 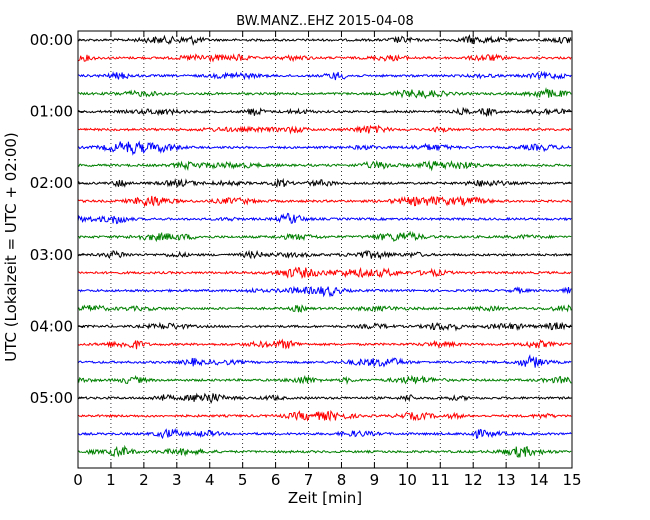 What do you see at coordinates (276, 480) in the screenshot?
I see `x-tick-label: 6` at bounding box center [276, 480].